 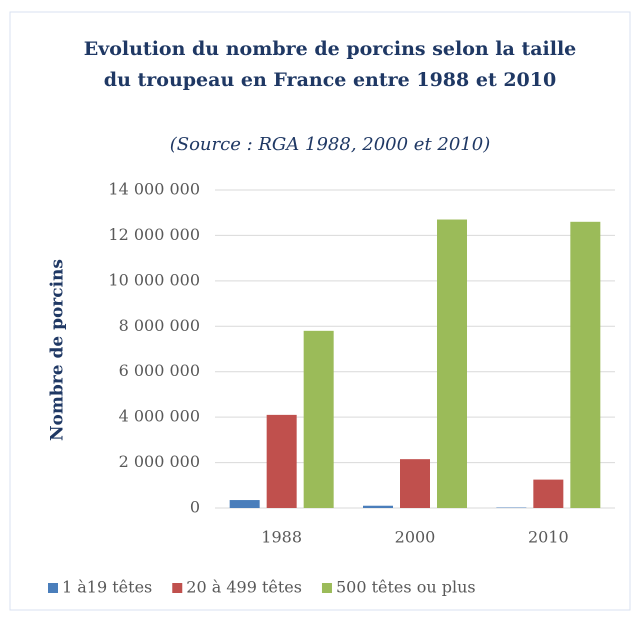 What do you see at coordinates (154, 234) in the screenshot?
I see `y-tick-label: 12 000 000` at bounding box center [154, 234].